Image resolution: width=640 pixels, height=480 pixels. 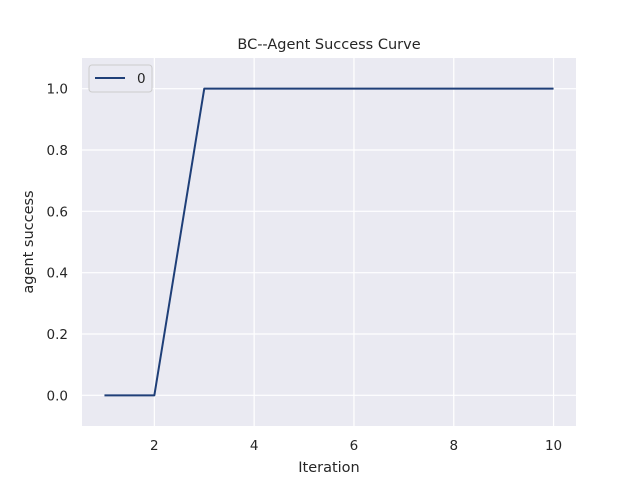 What do you see at coordinates (29, 241) in the screenshot?
I see `y-axis-label: agent success` at bounding box center [29, 241].